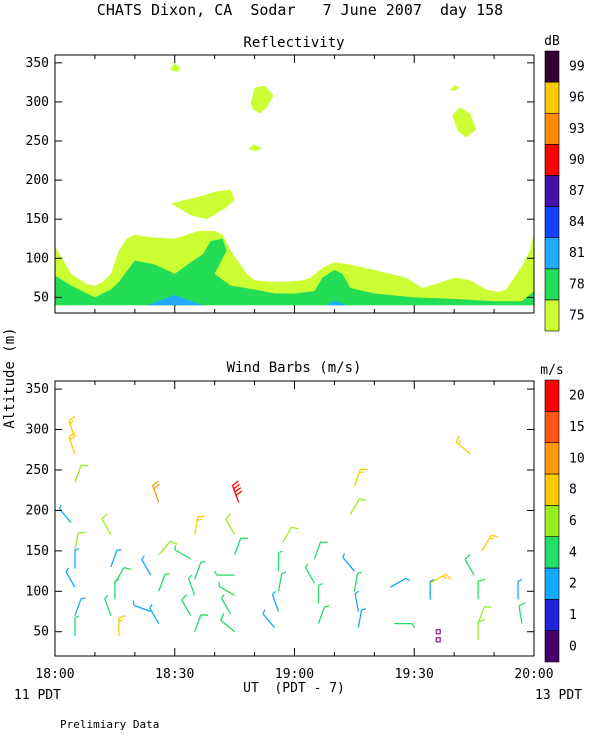 Image resolution: width=600 pixels, height=750 pixels. Describe the element at coordinates (37, 141) in the screenshot. I see `y-tick-label: 250` at that location.